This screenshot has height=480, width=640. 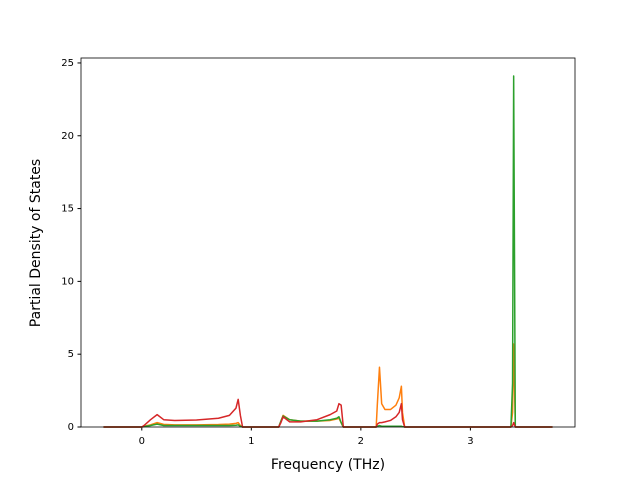 I want to click on y-tick-label: 10, so click(x=67, y=281).